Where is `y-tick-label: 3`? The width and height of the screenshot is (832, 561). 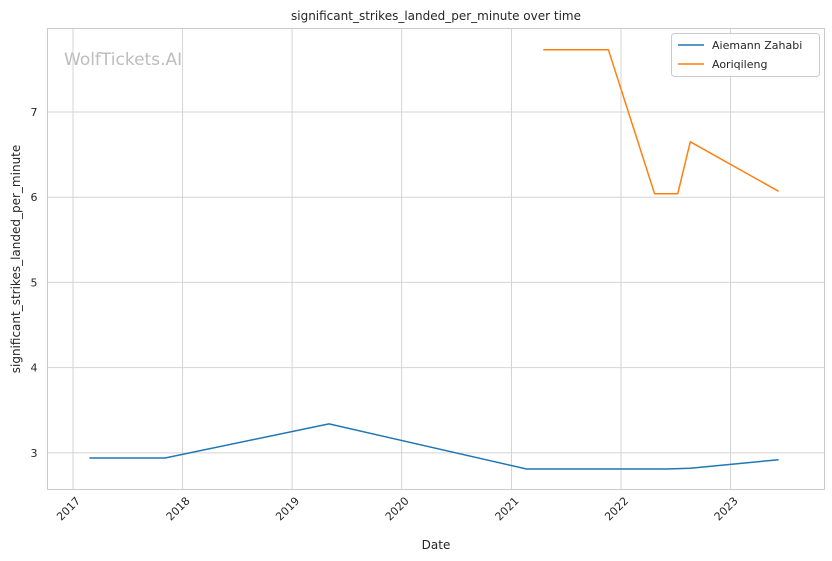
y-tick-label: 3 is located at coordinates (34, 453).